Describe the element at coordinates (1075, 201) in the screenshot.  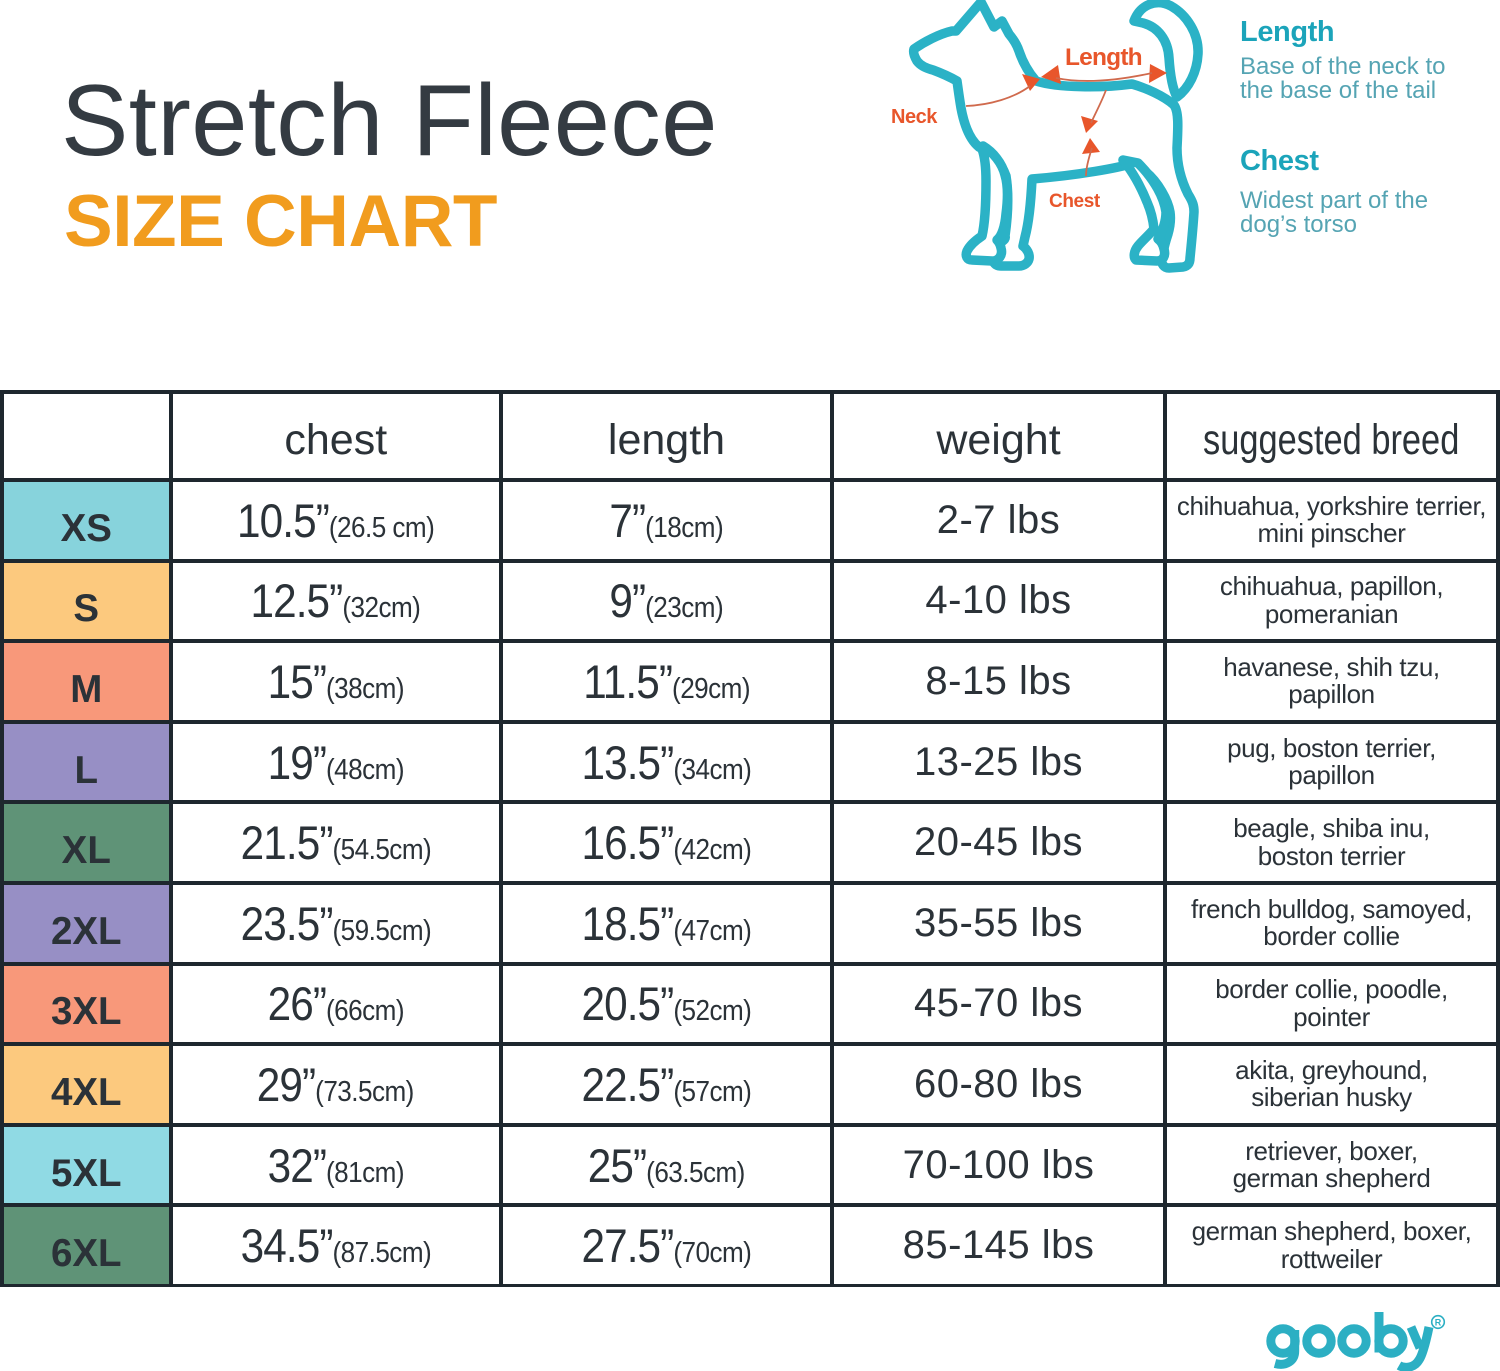
I see `svg-text: Chest` at that location.